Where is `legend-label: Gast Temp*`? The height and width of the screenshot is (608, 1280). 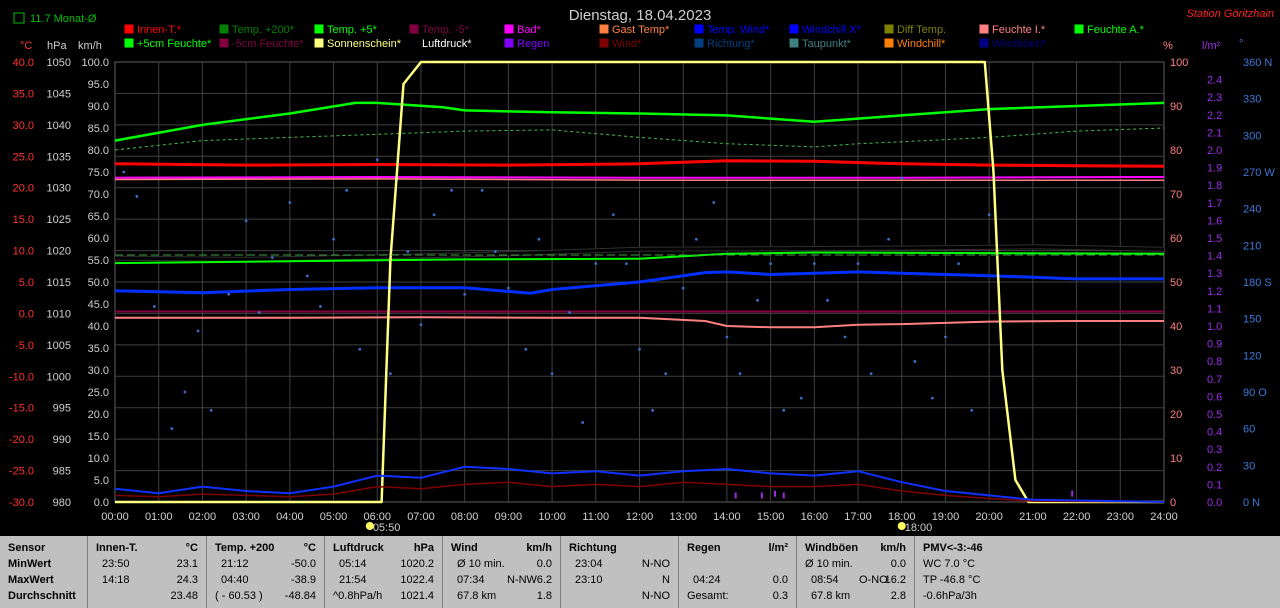 legend-label: Gast Temp* is located at coordinates (641, 30).